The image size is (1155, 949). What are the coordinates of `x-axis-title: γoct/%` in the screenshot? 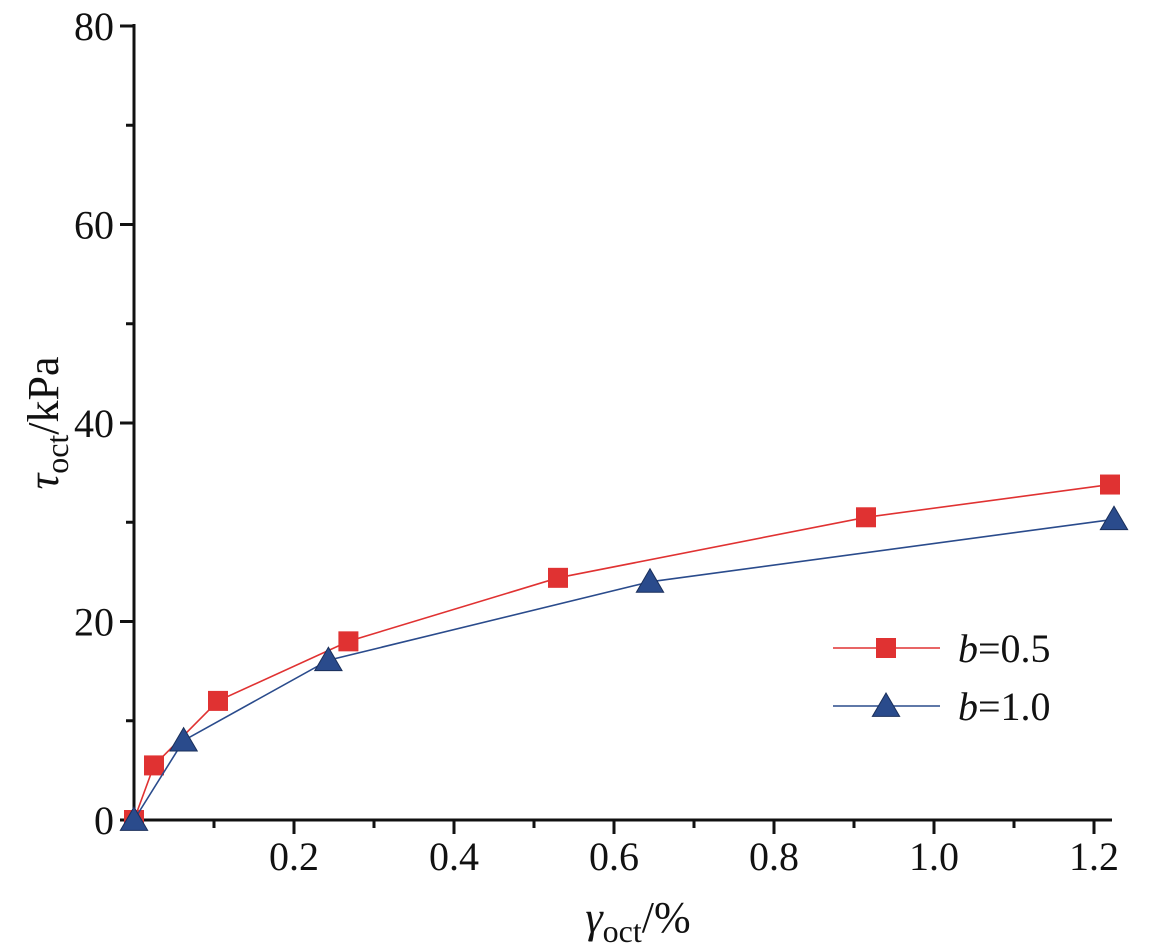 It's located at (637, 921).